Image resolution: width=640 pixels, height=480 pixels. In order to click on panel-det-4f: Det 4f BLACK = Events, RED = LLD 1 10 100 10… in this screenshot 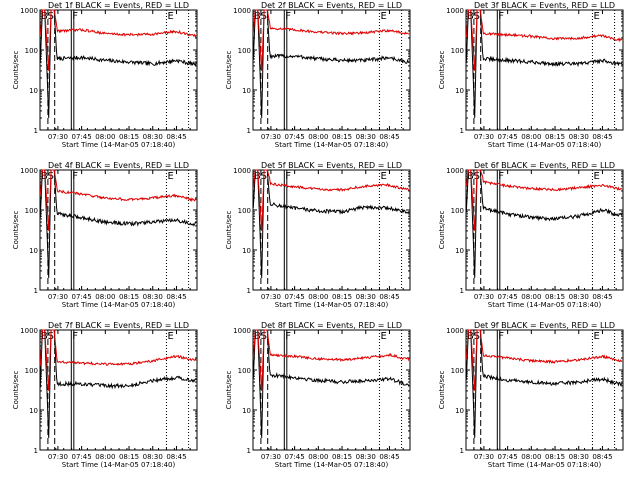, I will do `click(105, 235)`.